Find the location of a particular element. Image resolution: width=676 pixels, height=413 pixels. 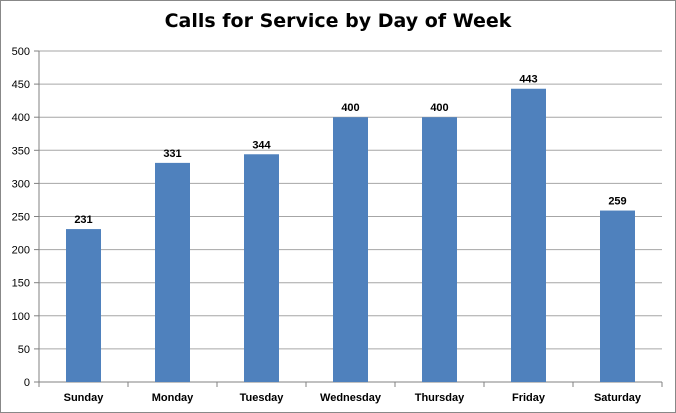

y-tick-label: 400 is located at coordinates (21, 118).